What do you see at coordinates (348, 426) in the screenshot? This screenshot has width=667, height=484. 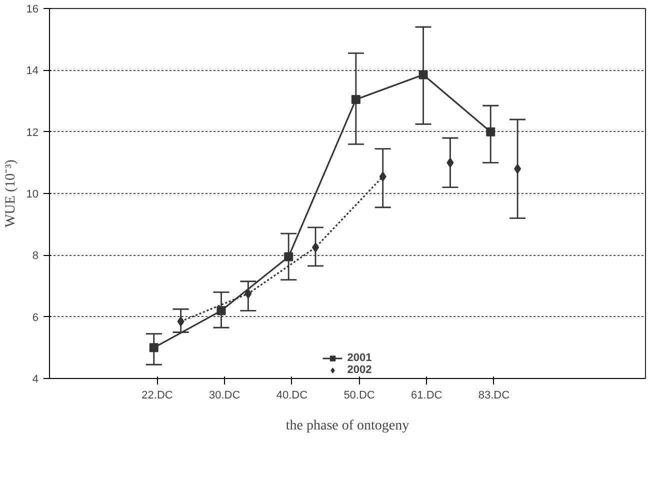 I see `x-axis-title: the phase of ontogeny` at bounding box center [348, 426].